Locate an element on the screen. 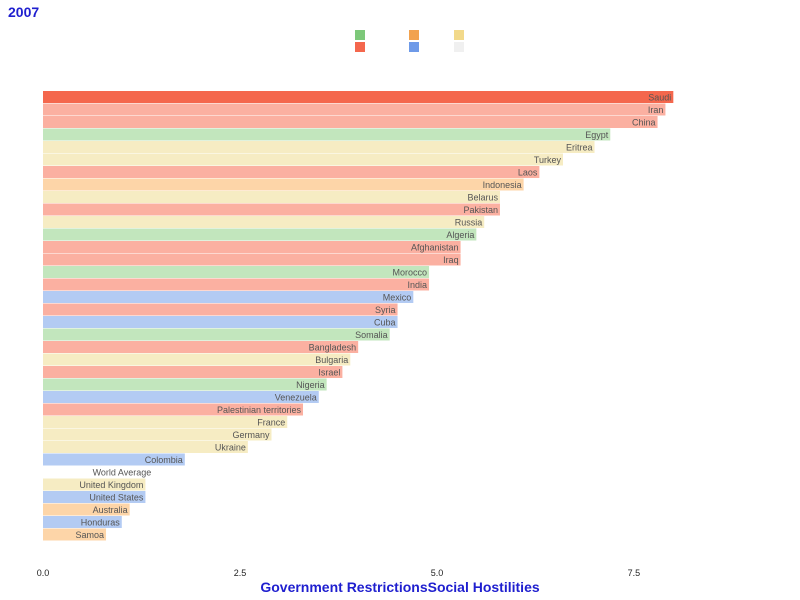 The image size is (800, 600). bar-label: Mexico is located at coordinates (397, 298).